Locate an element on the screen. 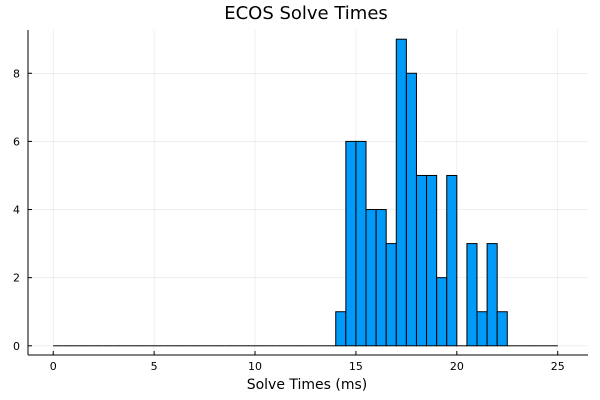 The image size is (600, 400). x-axis-label: Solve Times (ms) is located at coordinates (307, 385).